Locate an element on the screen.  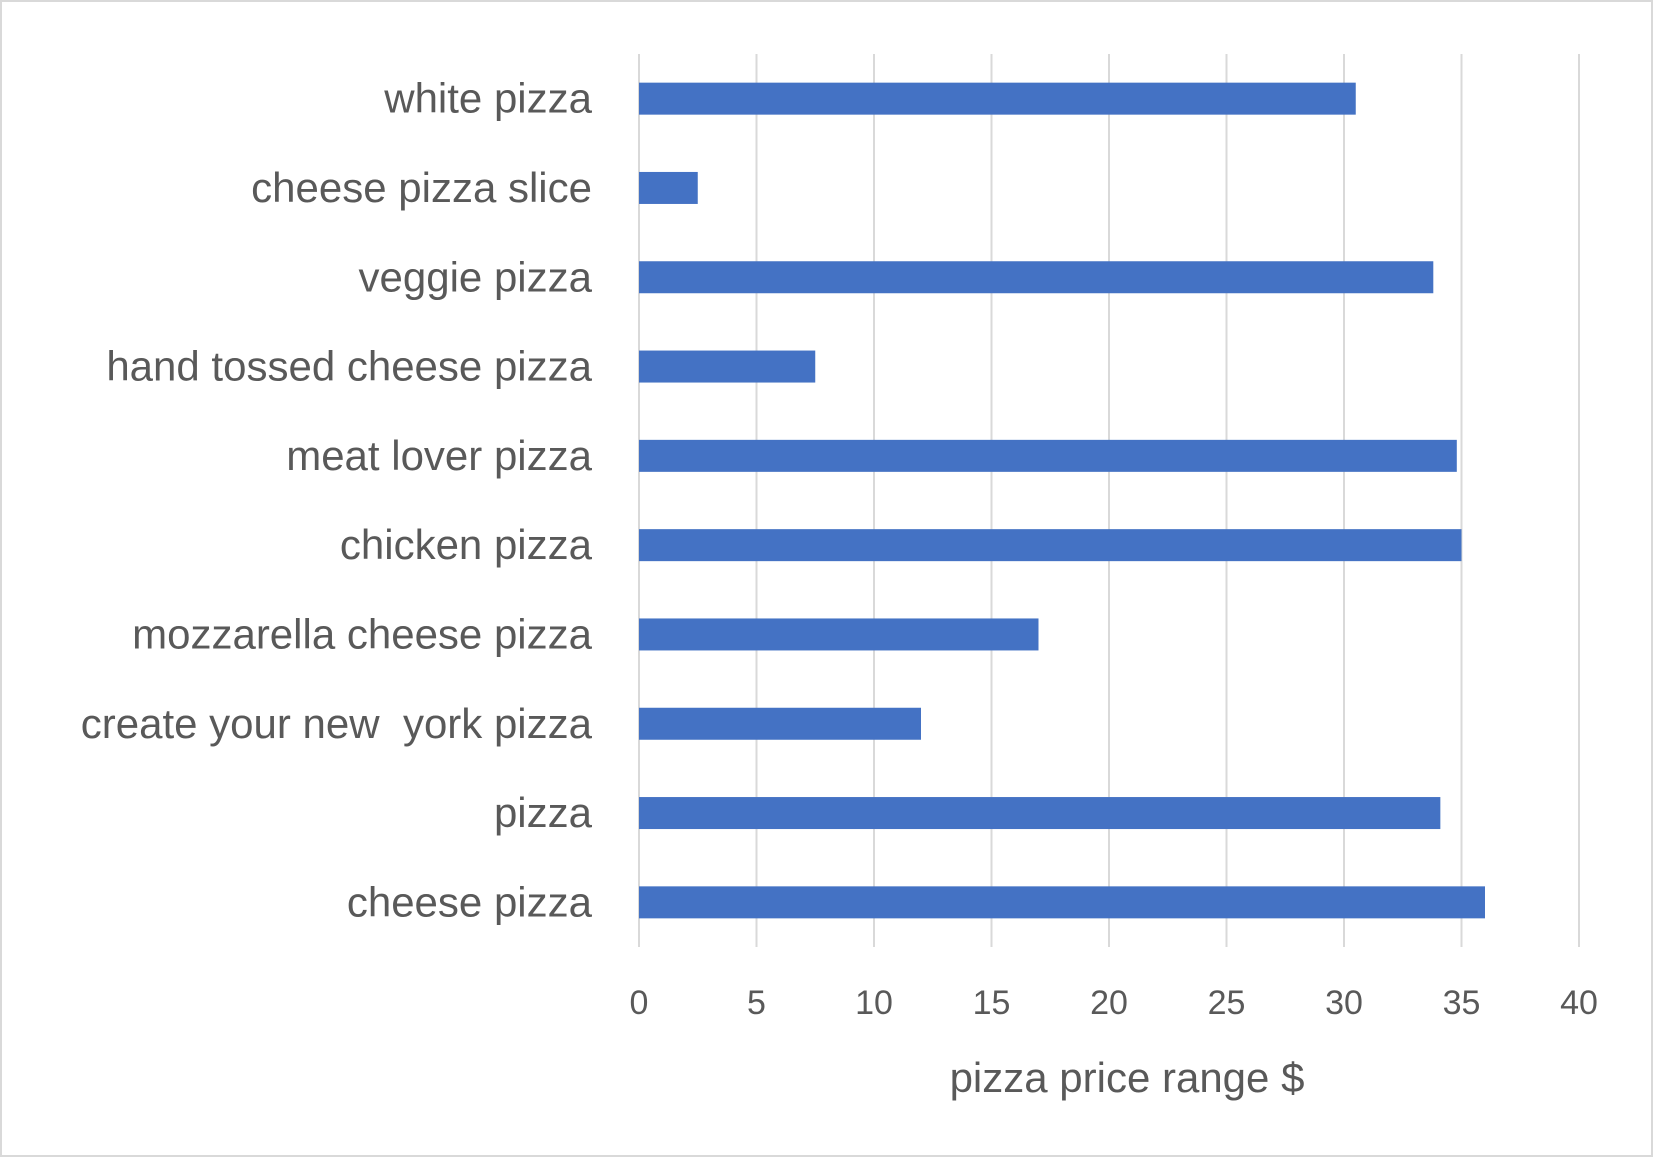
category-label: cheese pizza slice is located at coordinates (421, 187).